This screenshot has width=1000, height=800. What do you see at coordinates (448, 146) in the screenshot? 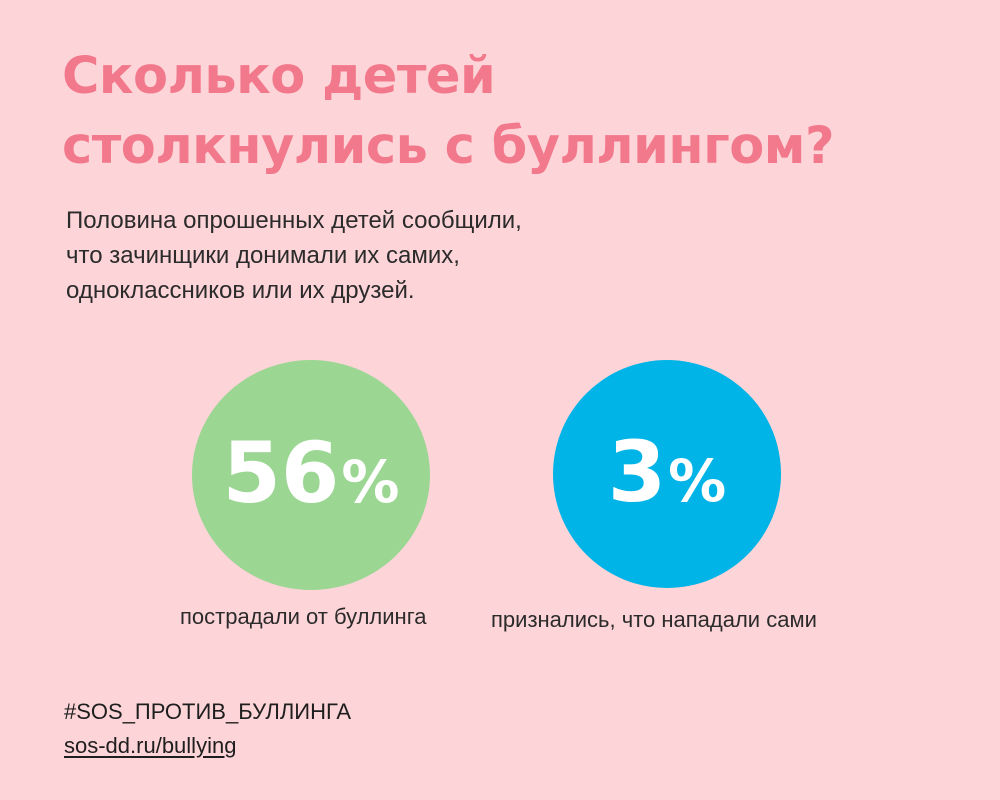
I see `title-line-2: столкнулись с буллингом?` at bounding box center [448, 146].